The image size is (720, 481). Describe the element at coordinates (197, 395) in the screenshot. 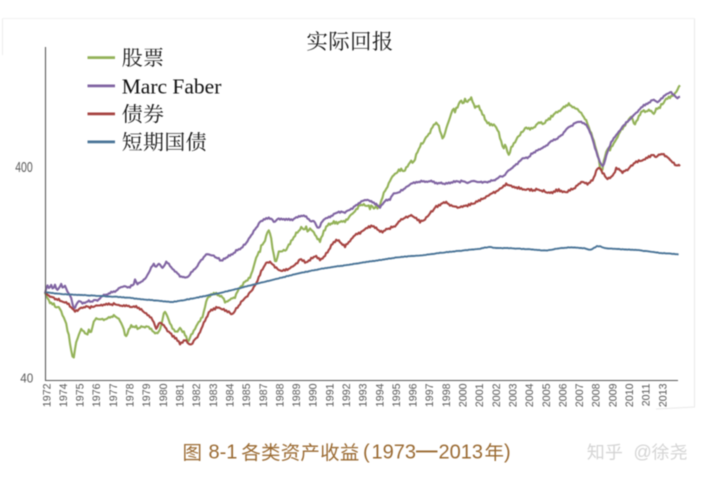

I see `svg-text: 1982` at that location.